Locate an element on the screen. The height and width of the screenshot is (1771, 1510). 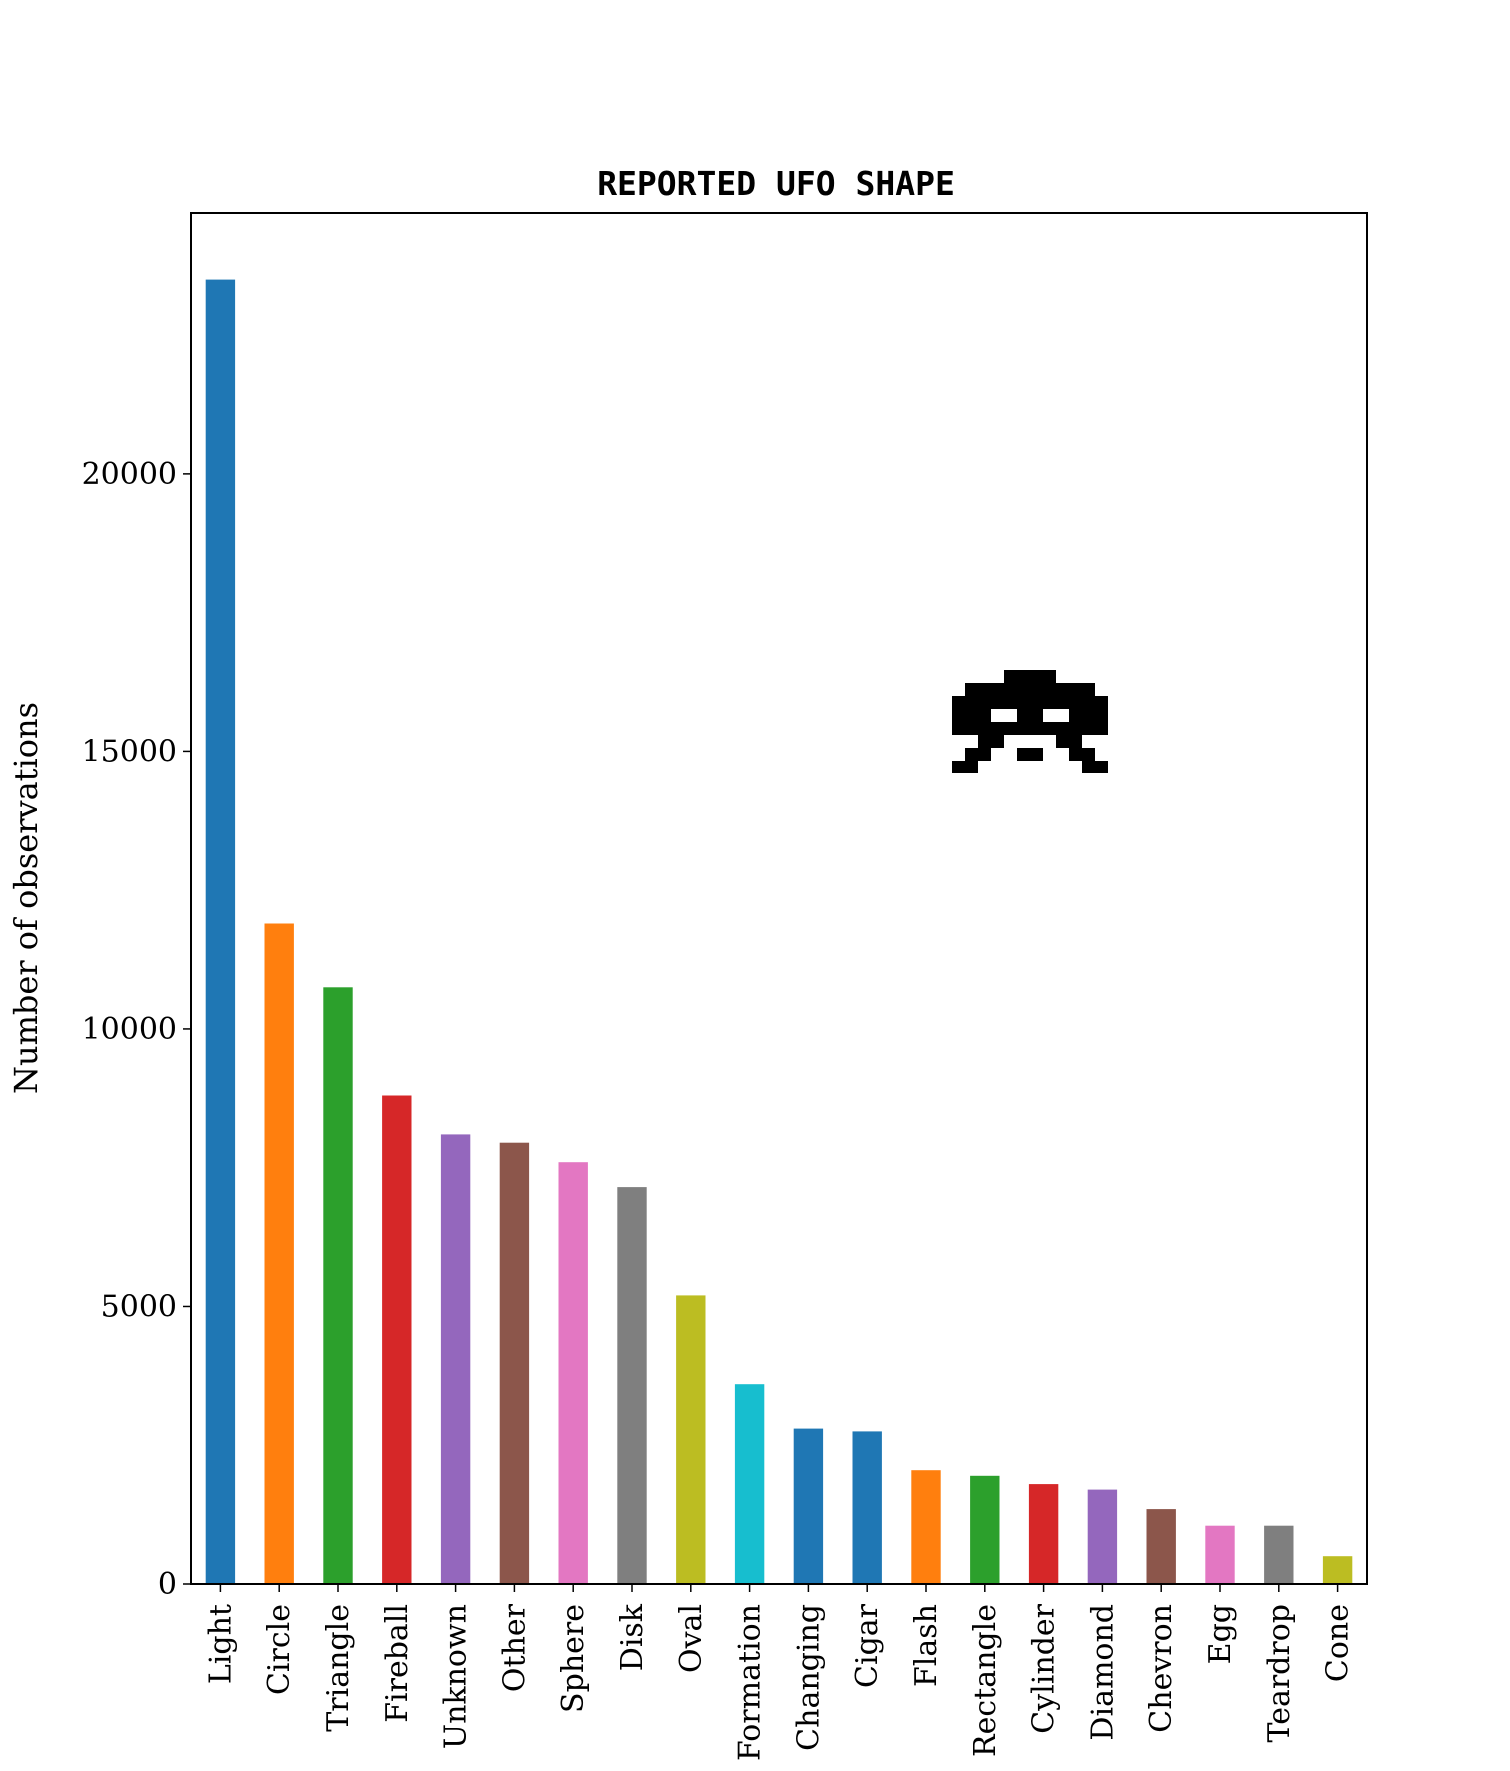
bar-cone is located at coordinates (1337, 1570).